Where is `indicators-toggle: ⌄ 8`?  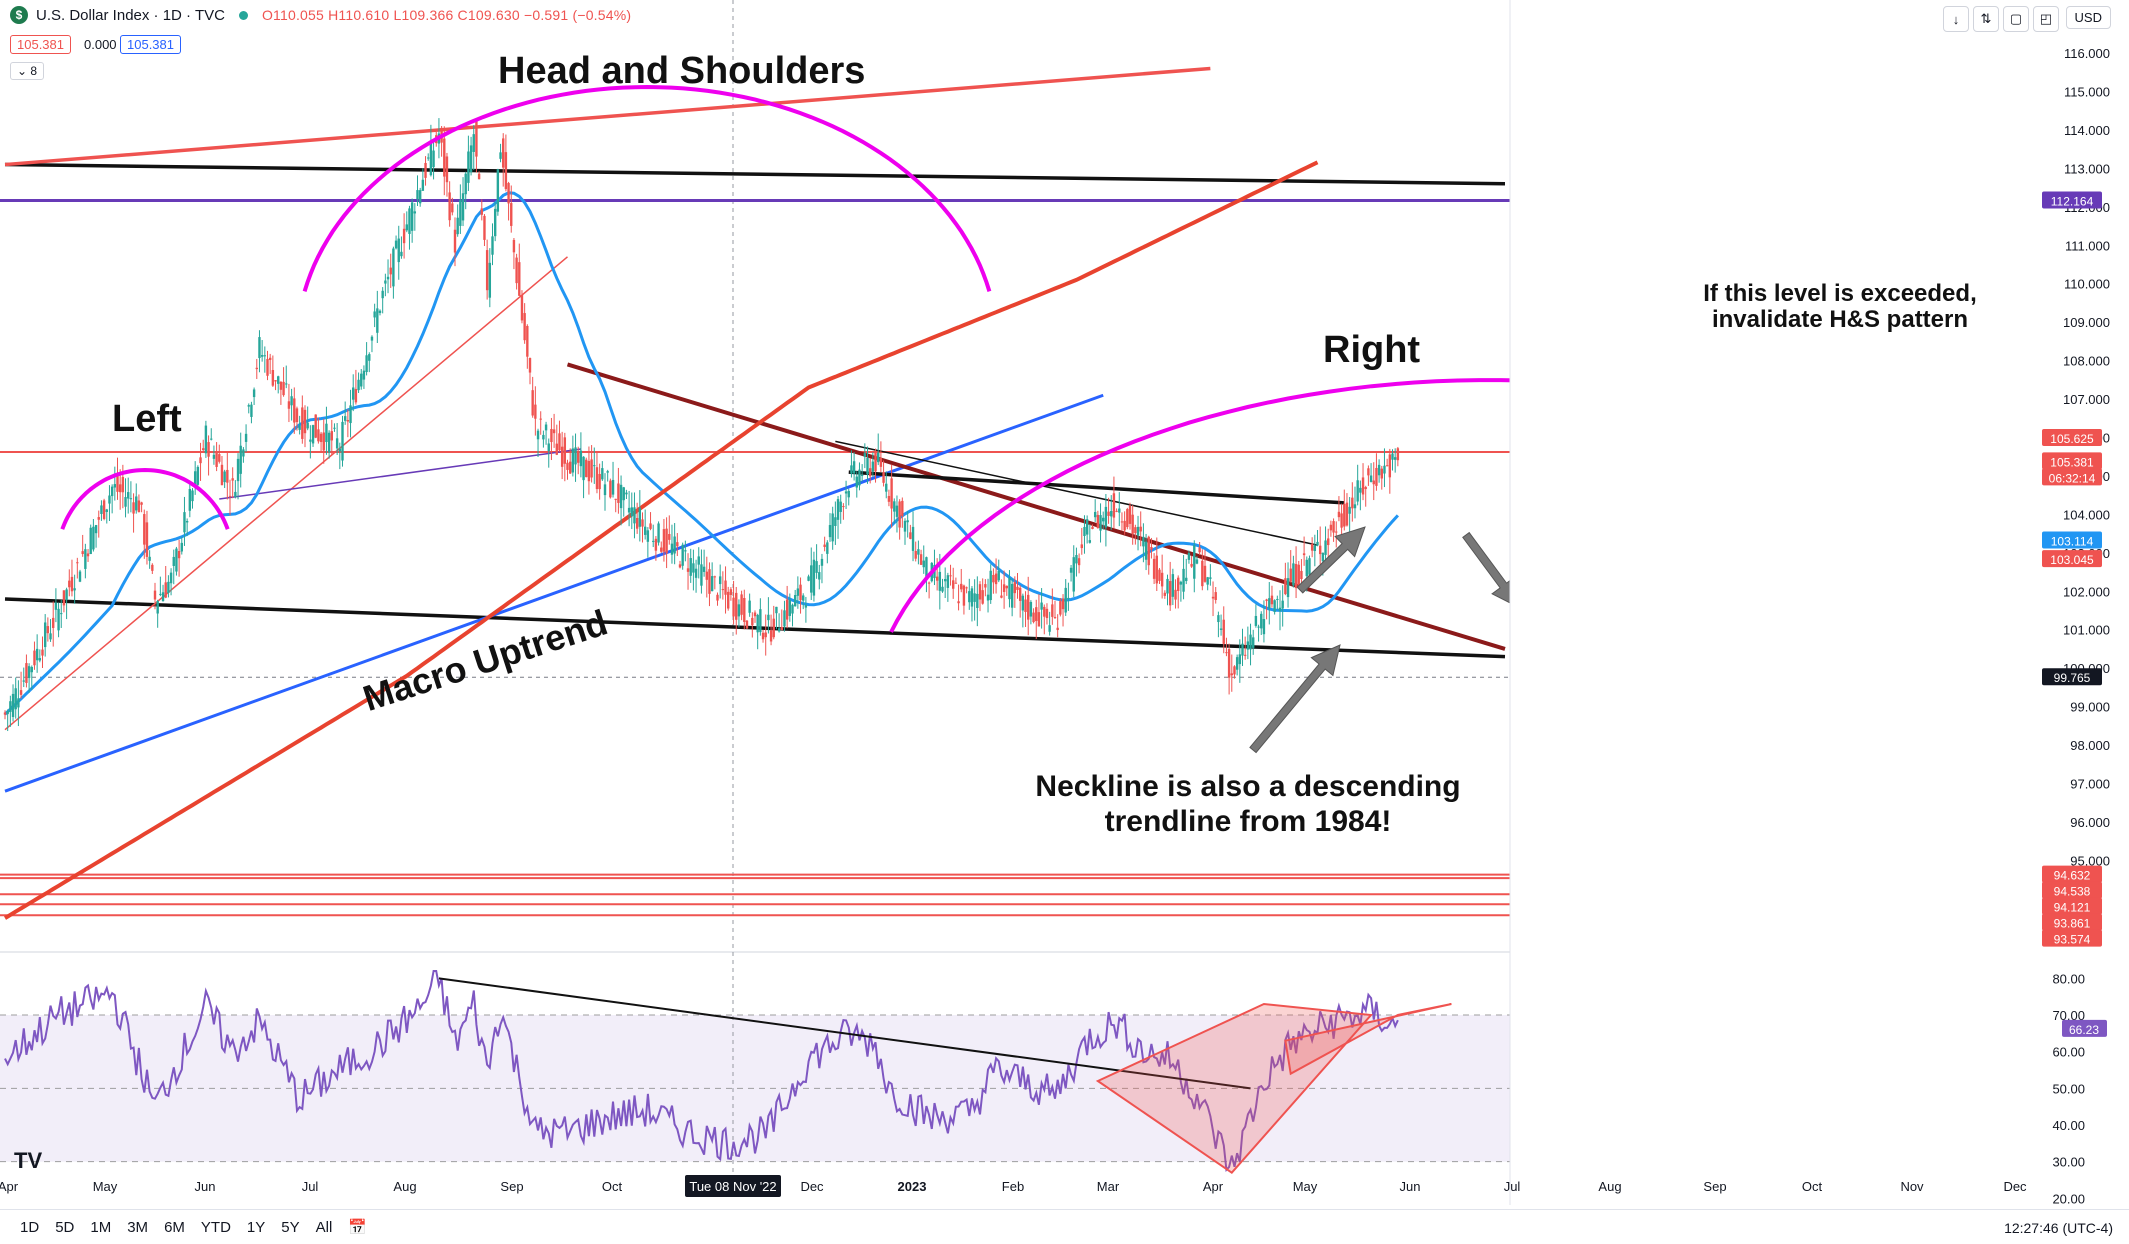 indicators-toggle: ⌄ 8 is located at coordinates (27, 71).